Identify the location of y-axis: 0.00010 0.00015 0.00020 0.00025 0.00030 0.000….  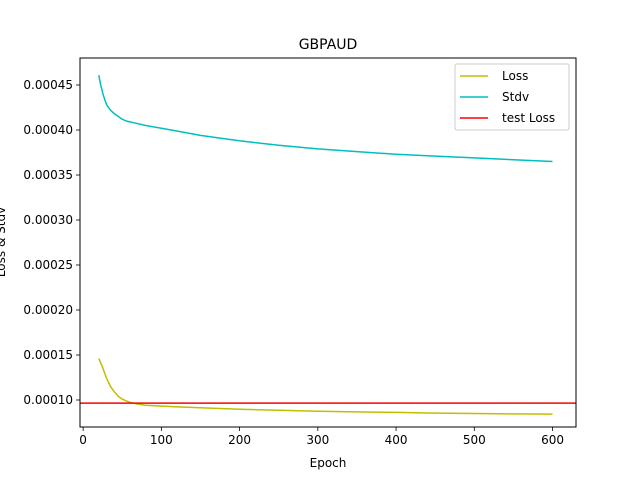
(51, 242).